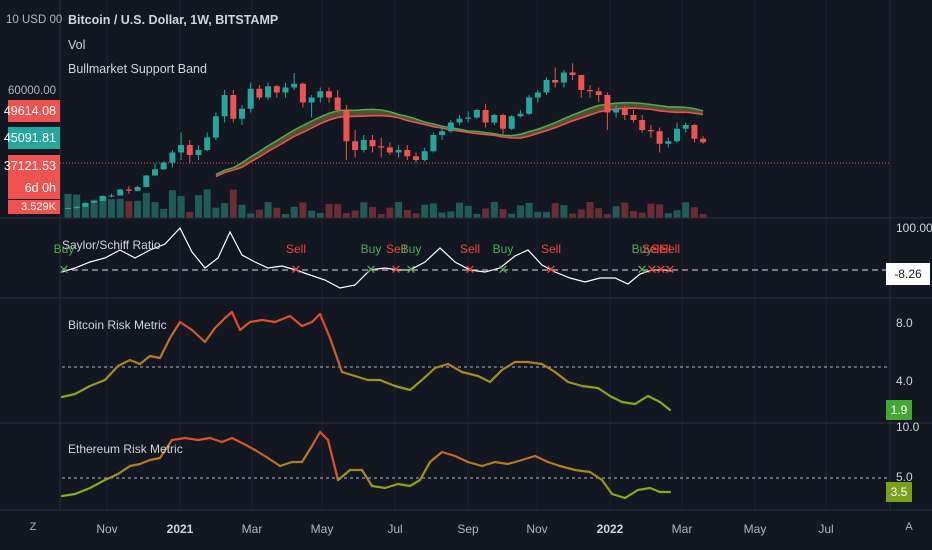  What do you see at coordinates (661, 249) in the screenshot?
I see `signal-label-sell: Sell` at bounding box center [661, 249].